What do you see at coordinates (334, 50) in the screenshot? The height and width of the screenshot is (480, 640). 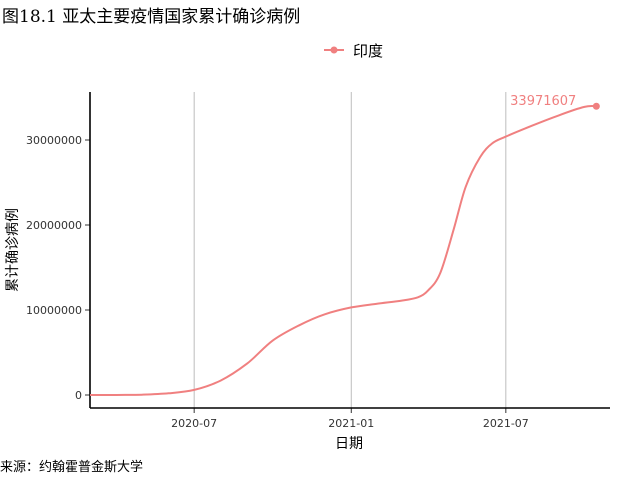 I see `legend-point-swatch` at bounding box center [334, 50].